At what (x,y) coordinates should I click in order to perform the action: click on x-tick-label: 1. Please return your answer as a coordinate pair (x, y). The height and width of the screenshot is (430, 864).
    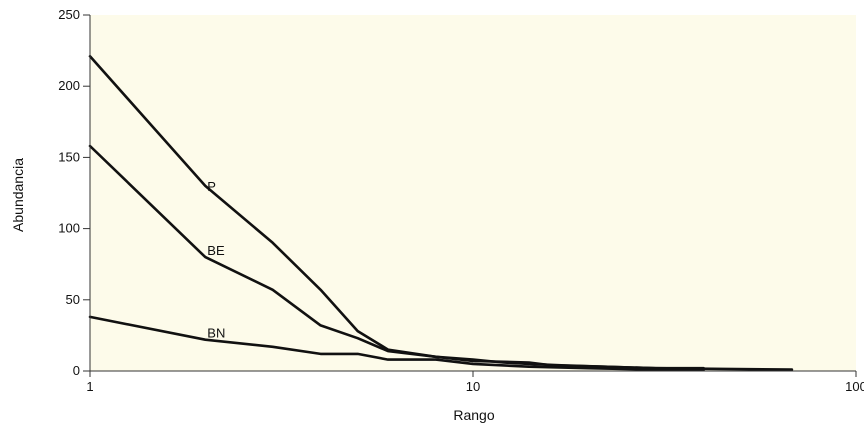
    Looking at the image, I should click on (89, 386).